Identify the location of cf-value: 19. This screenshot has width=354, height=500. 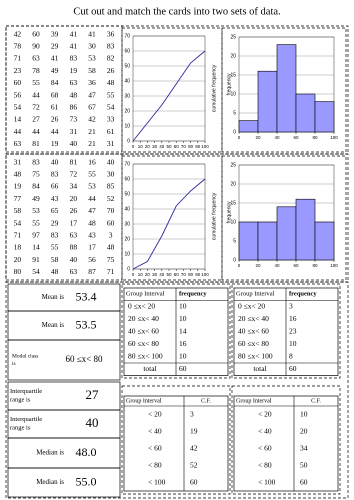
(194, 431).